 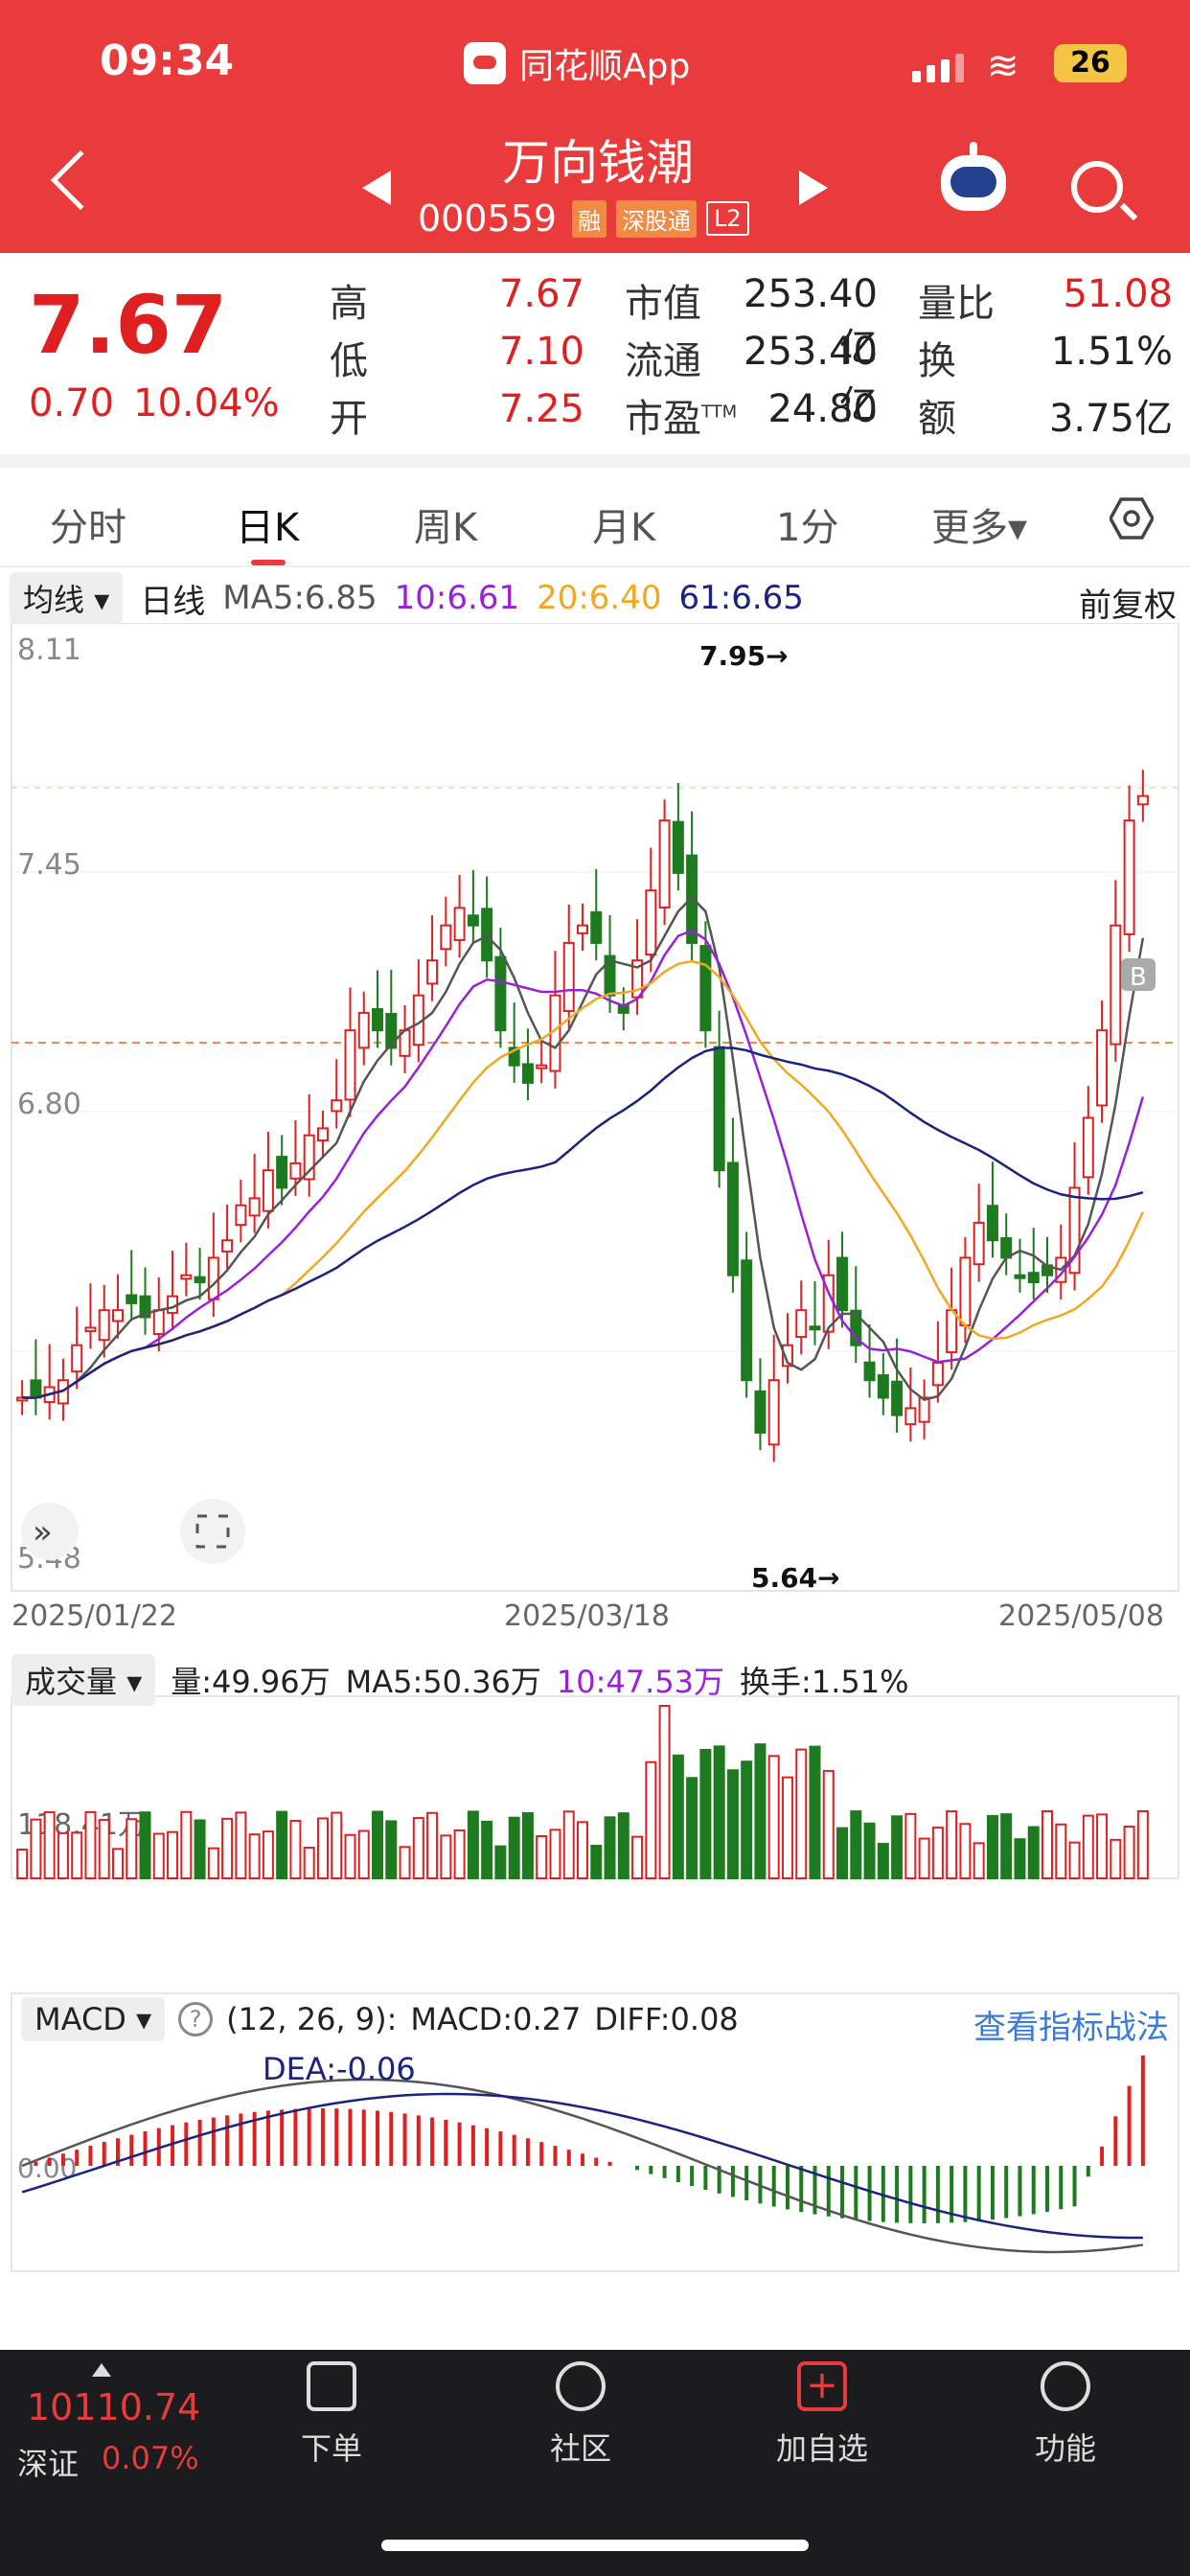 What do you see at coordinates (583, 1222) in the screenshot?
I see `ma61-line` at bounding box center [583, 1222].